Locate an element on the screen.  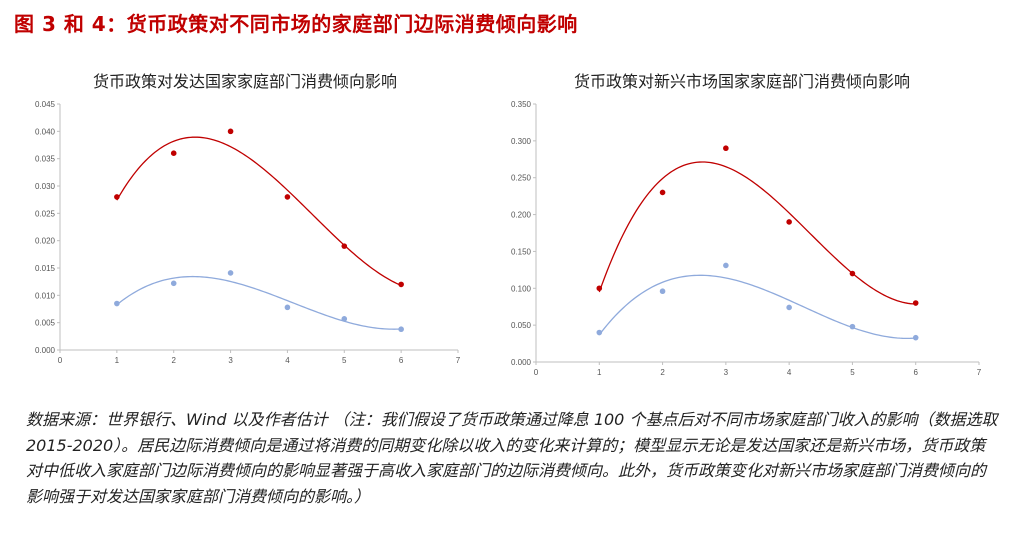
y-tick-label: 0.040 is located at coordinates (45, 131).